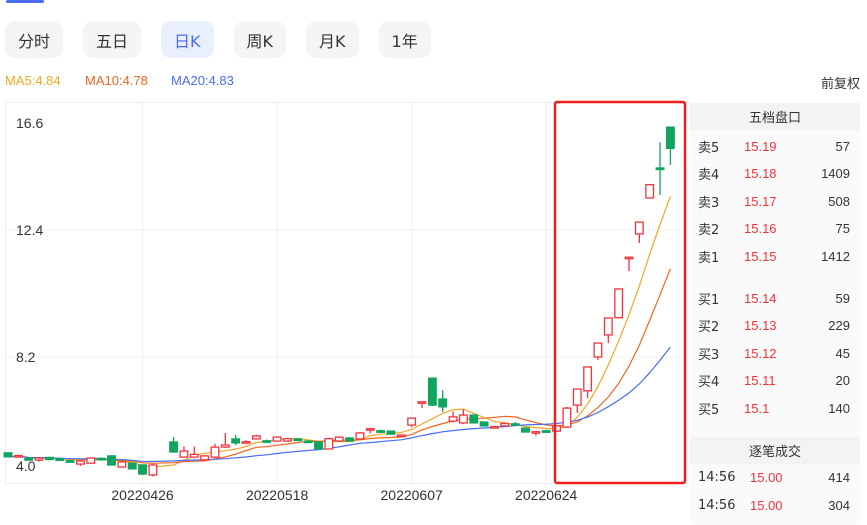 The width and height of the screenshot is (867, 525). What do you see at coordinates (34, 39) in the screenshot?
I see `tab-intraday: 分时` at bounding box center [34, 39].